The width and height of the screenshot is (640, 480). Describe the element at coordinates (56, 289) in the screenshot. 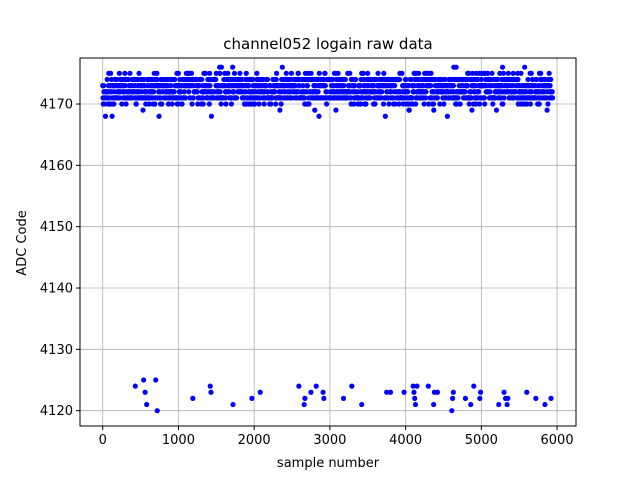

I see `y-tick-label: 4140` at that location.